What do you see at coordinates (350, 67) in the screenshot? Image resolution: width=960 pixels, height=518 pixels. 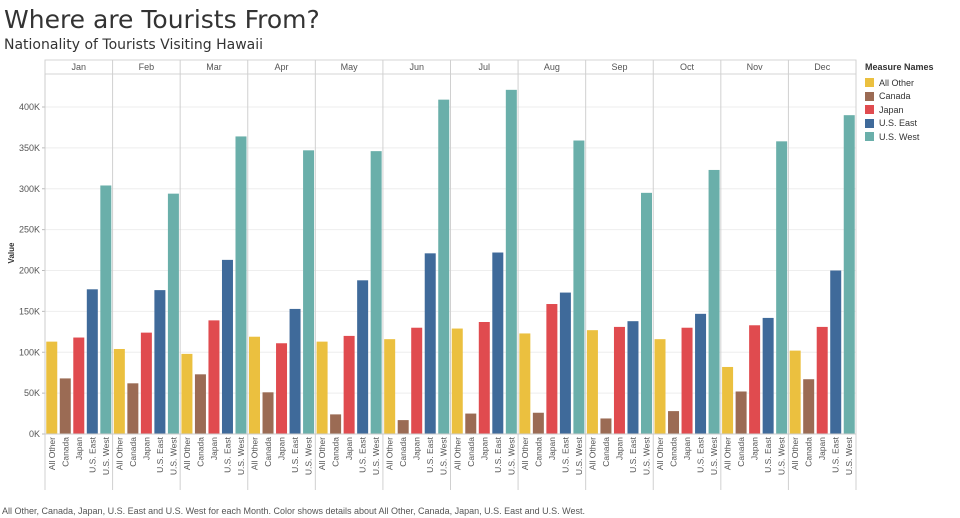 I see `month-label: May` at bounding box center [350, 67].